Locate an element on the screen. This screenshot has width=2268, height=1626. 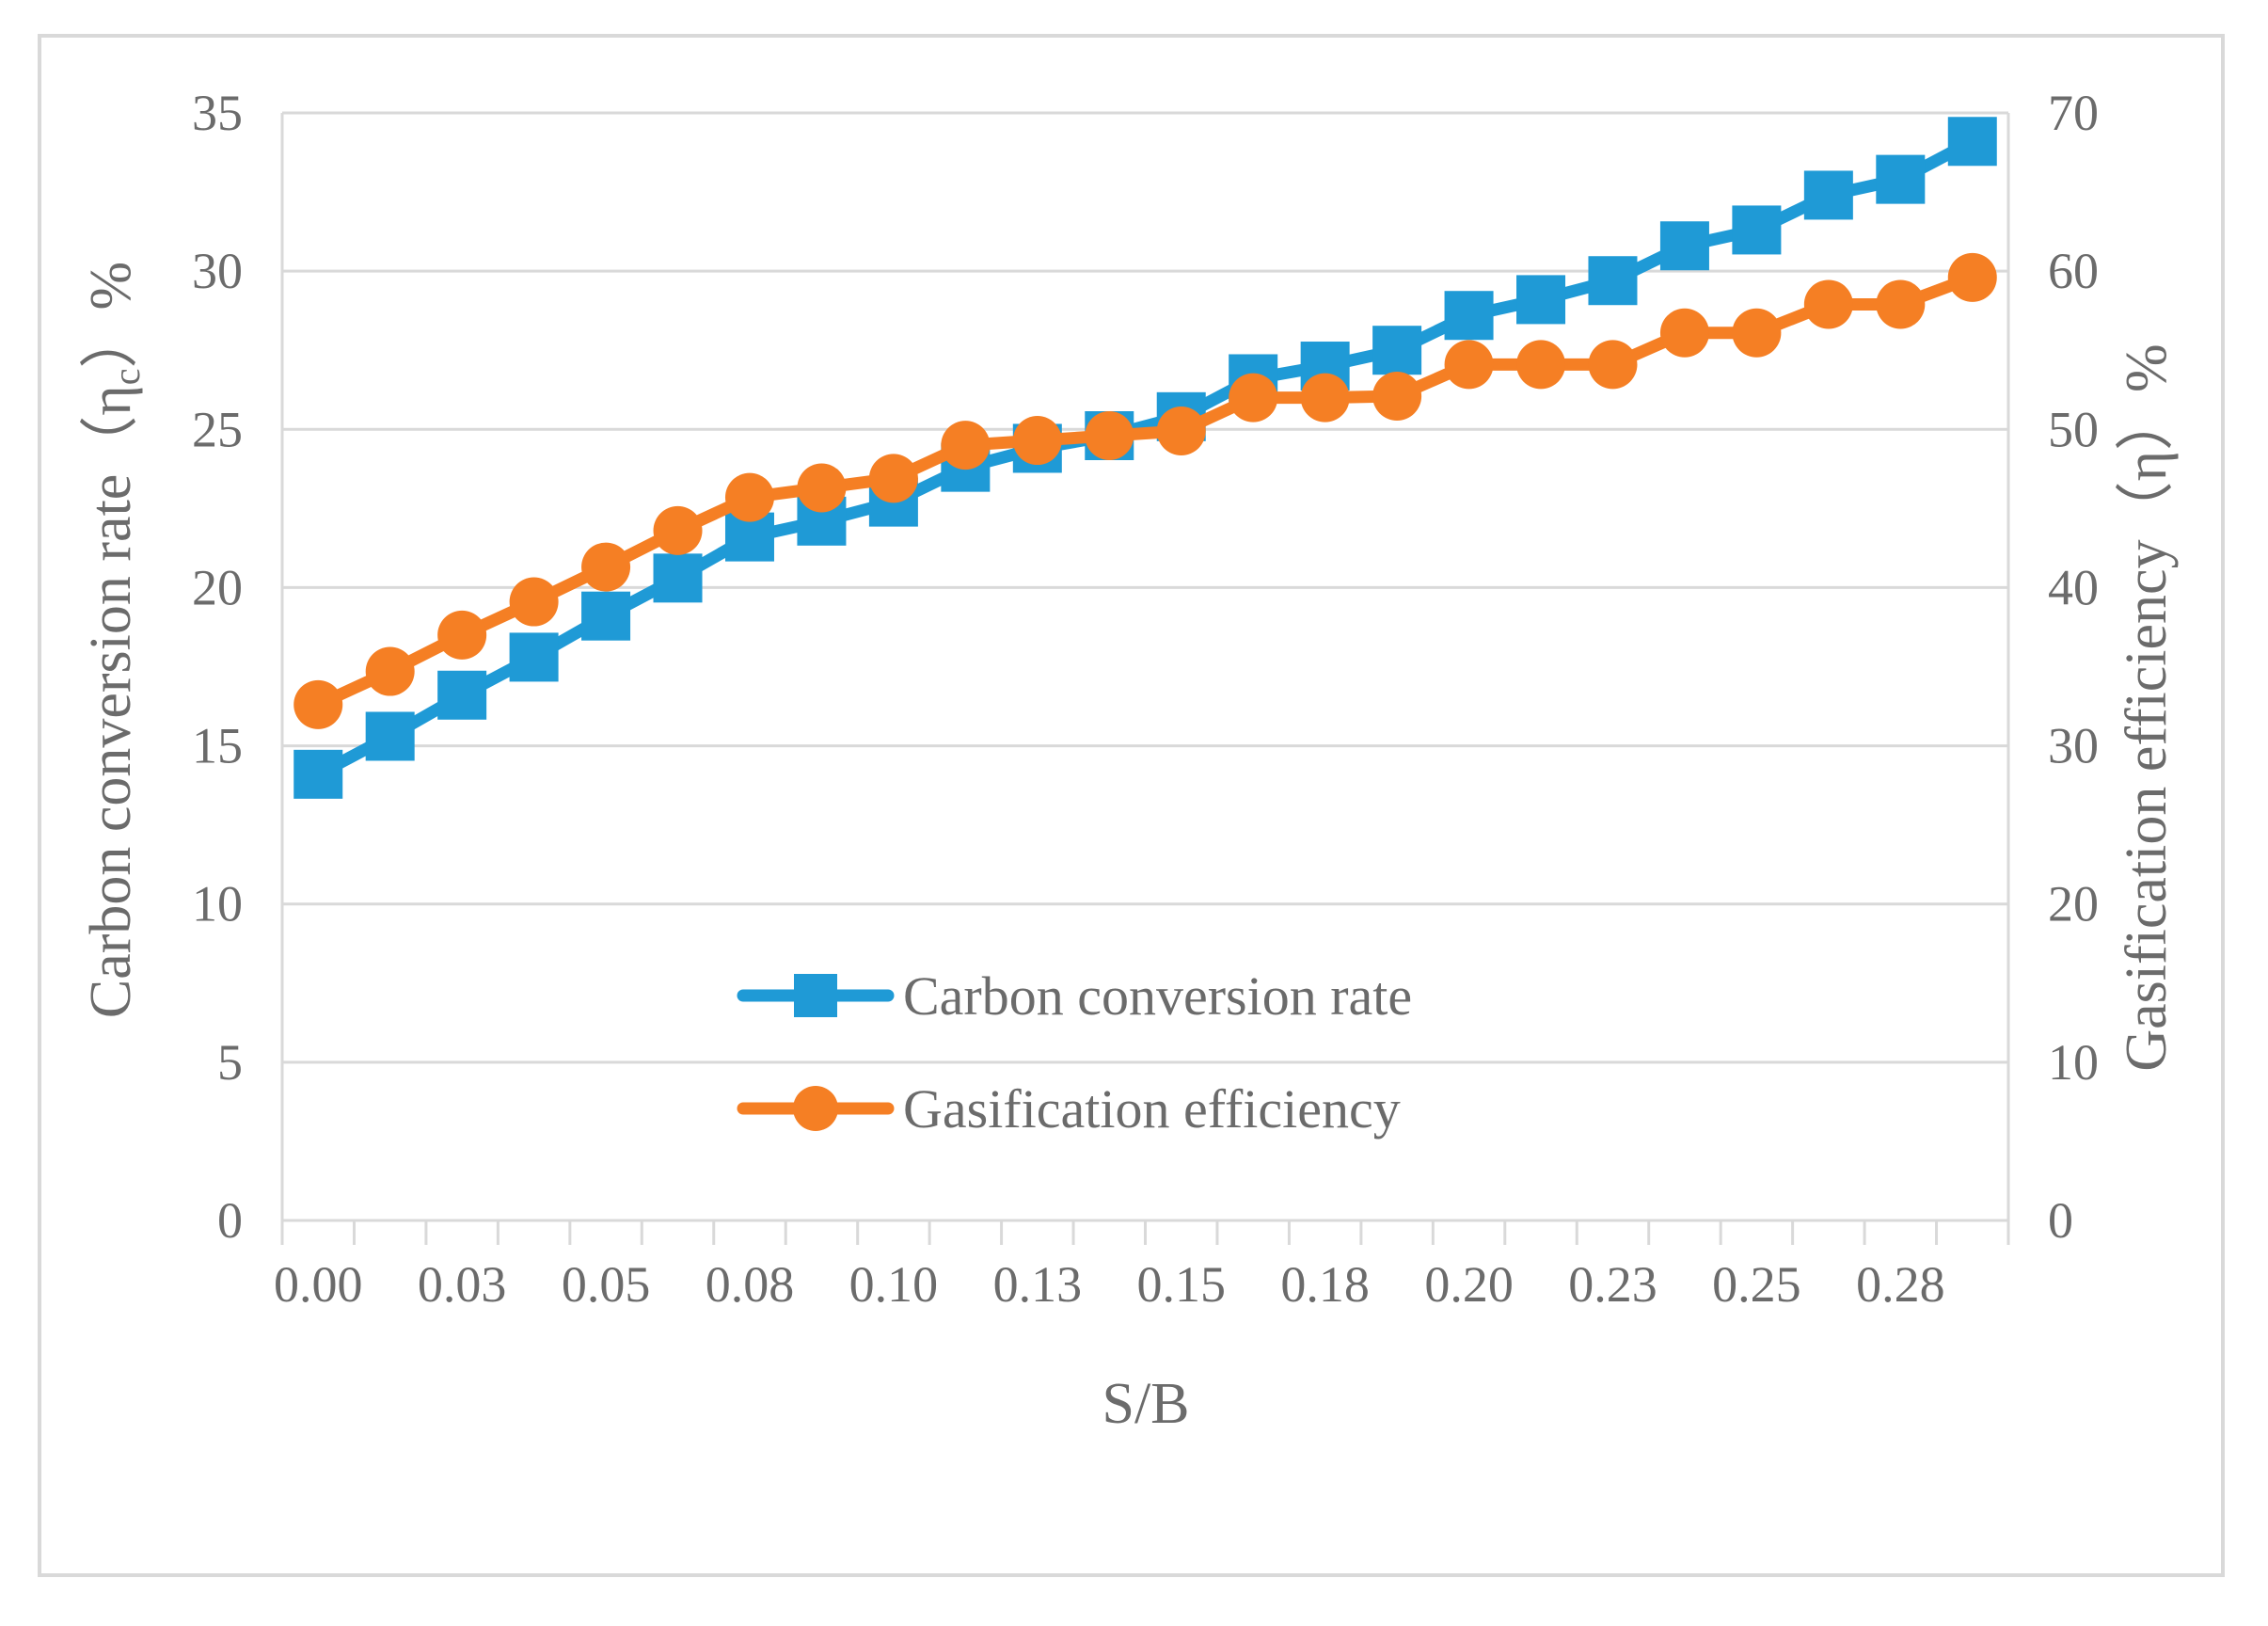
y-right-tick-70: 70 is located at coordinates (2073, 113).